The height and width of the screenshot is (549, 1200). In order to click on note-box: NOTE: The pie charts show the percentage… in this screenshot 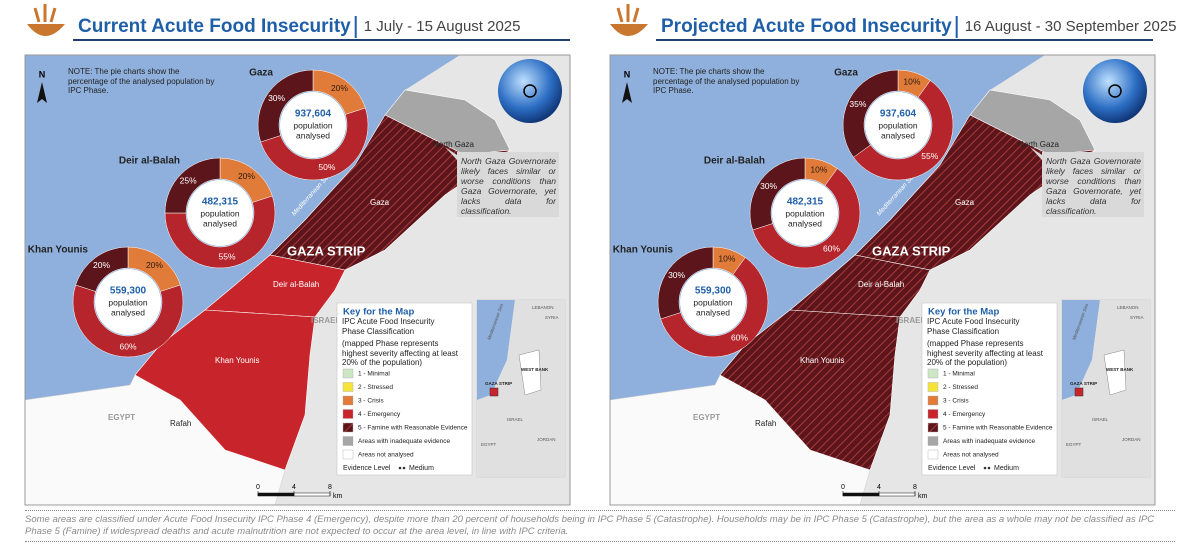, I will do `click(726, 81)`.